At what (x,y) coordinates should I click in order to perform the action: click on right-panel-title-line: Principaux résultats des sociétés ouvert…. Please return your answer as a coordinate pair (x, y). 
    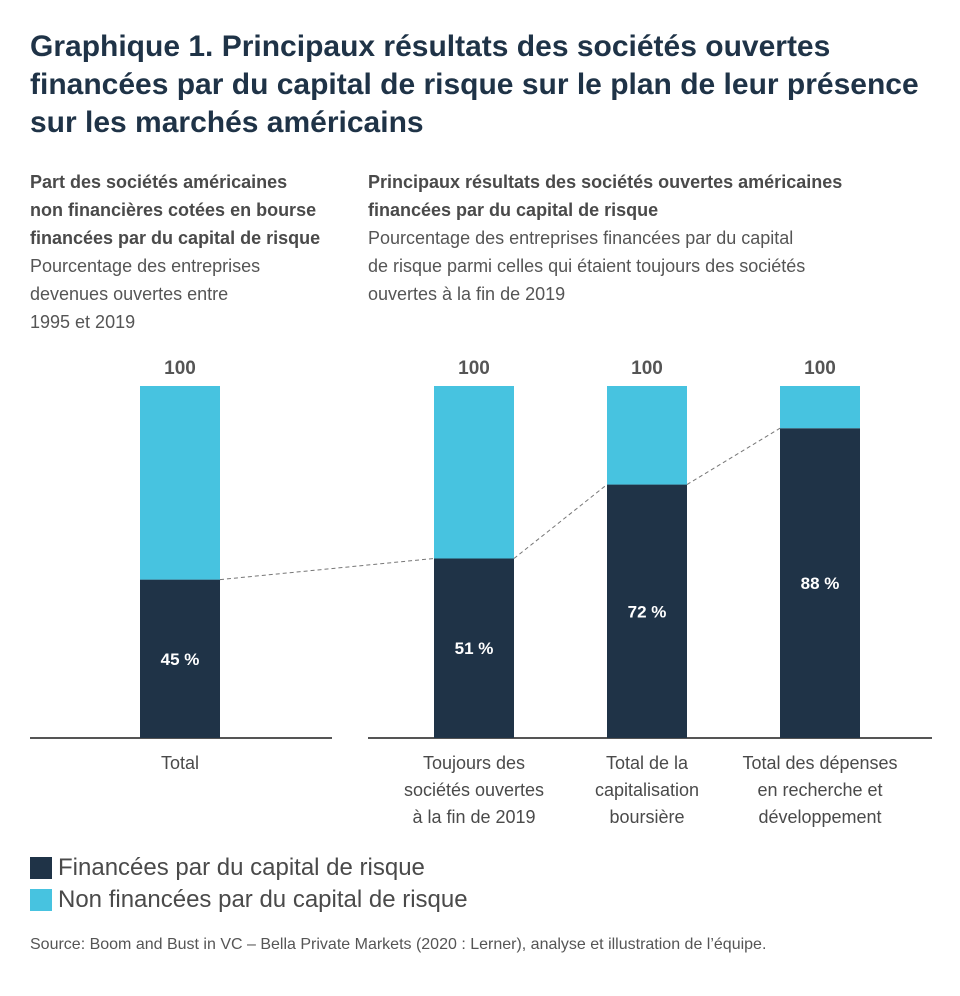
    Looking at the image, I should click on (605, 182).